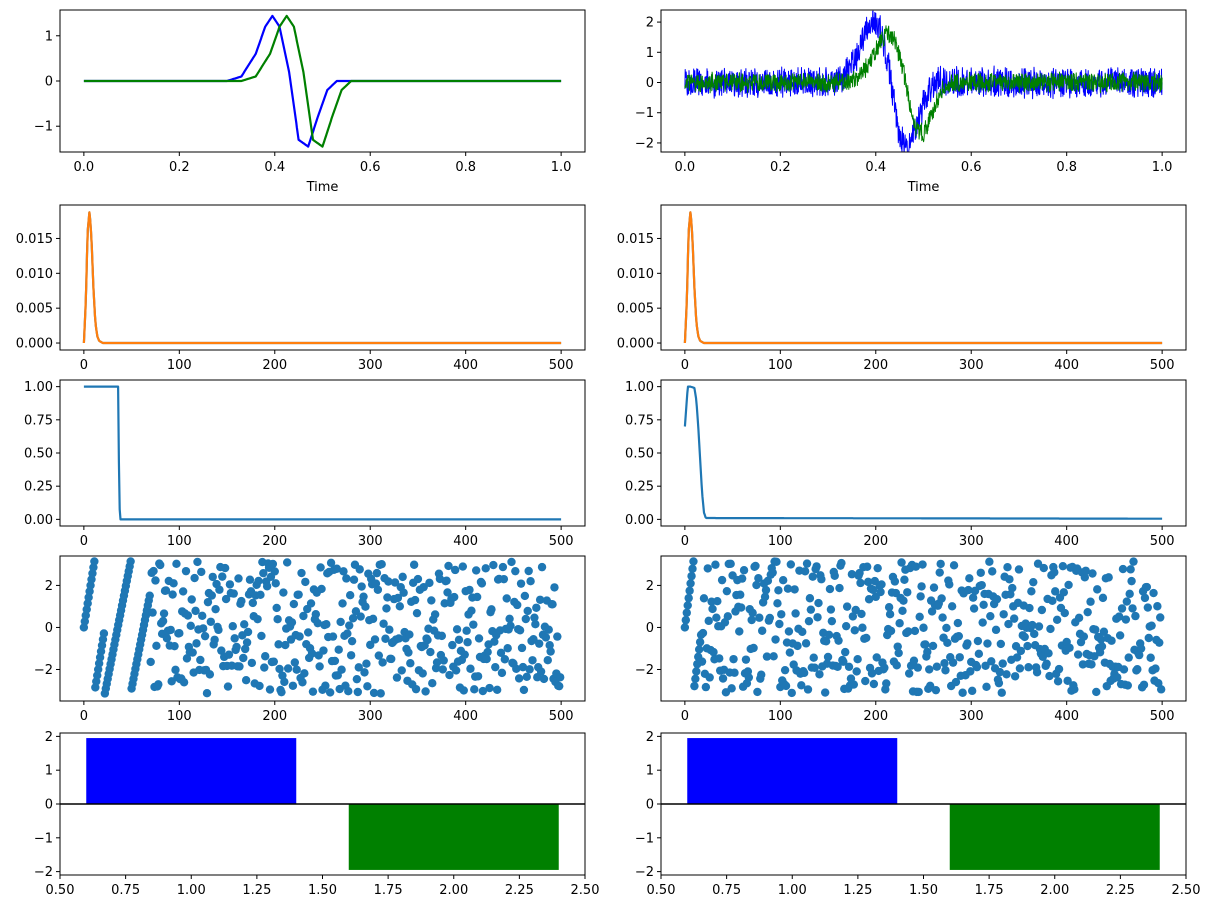 This screenshot has height=911, width=1211. What do you see at coordinates (875, 541) in the screenshot?
I see `x-tick-label: 200` at bounding box center [875, 541].